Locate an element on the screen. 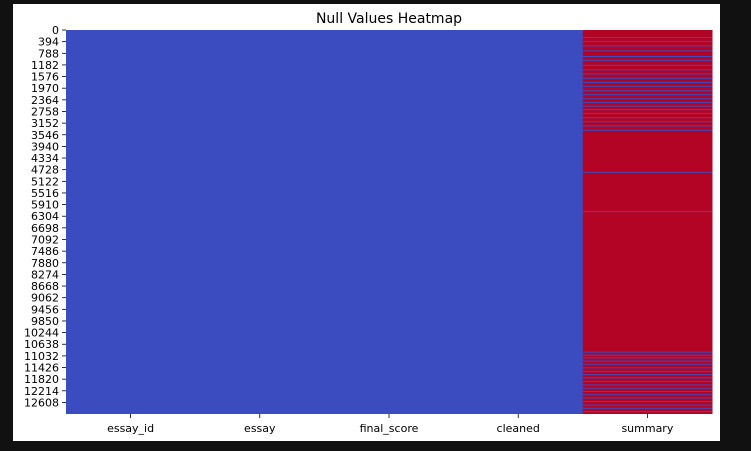 Image resolution: width=751 pixels, height=451 pixels. y-tick-label: 7880 is located at coordinates (45, 263).